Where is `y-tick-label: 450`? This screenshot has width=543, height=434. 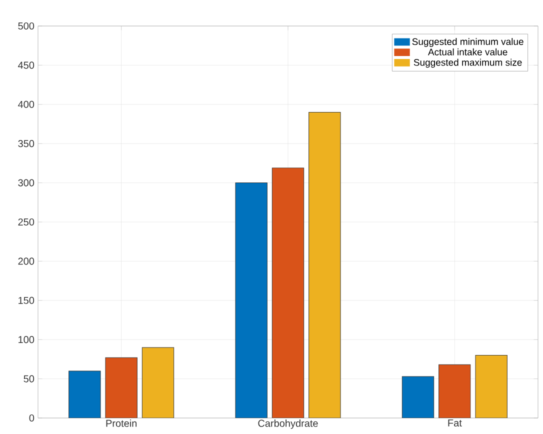
y-tick-label: 450 is located at coordinates (26, 65).